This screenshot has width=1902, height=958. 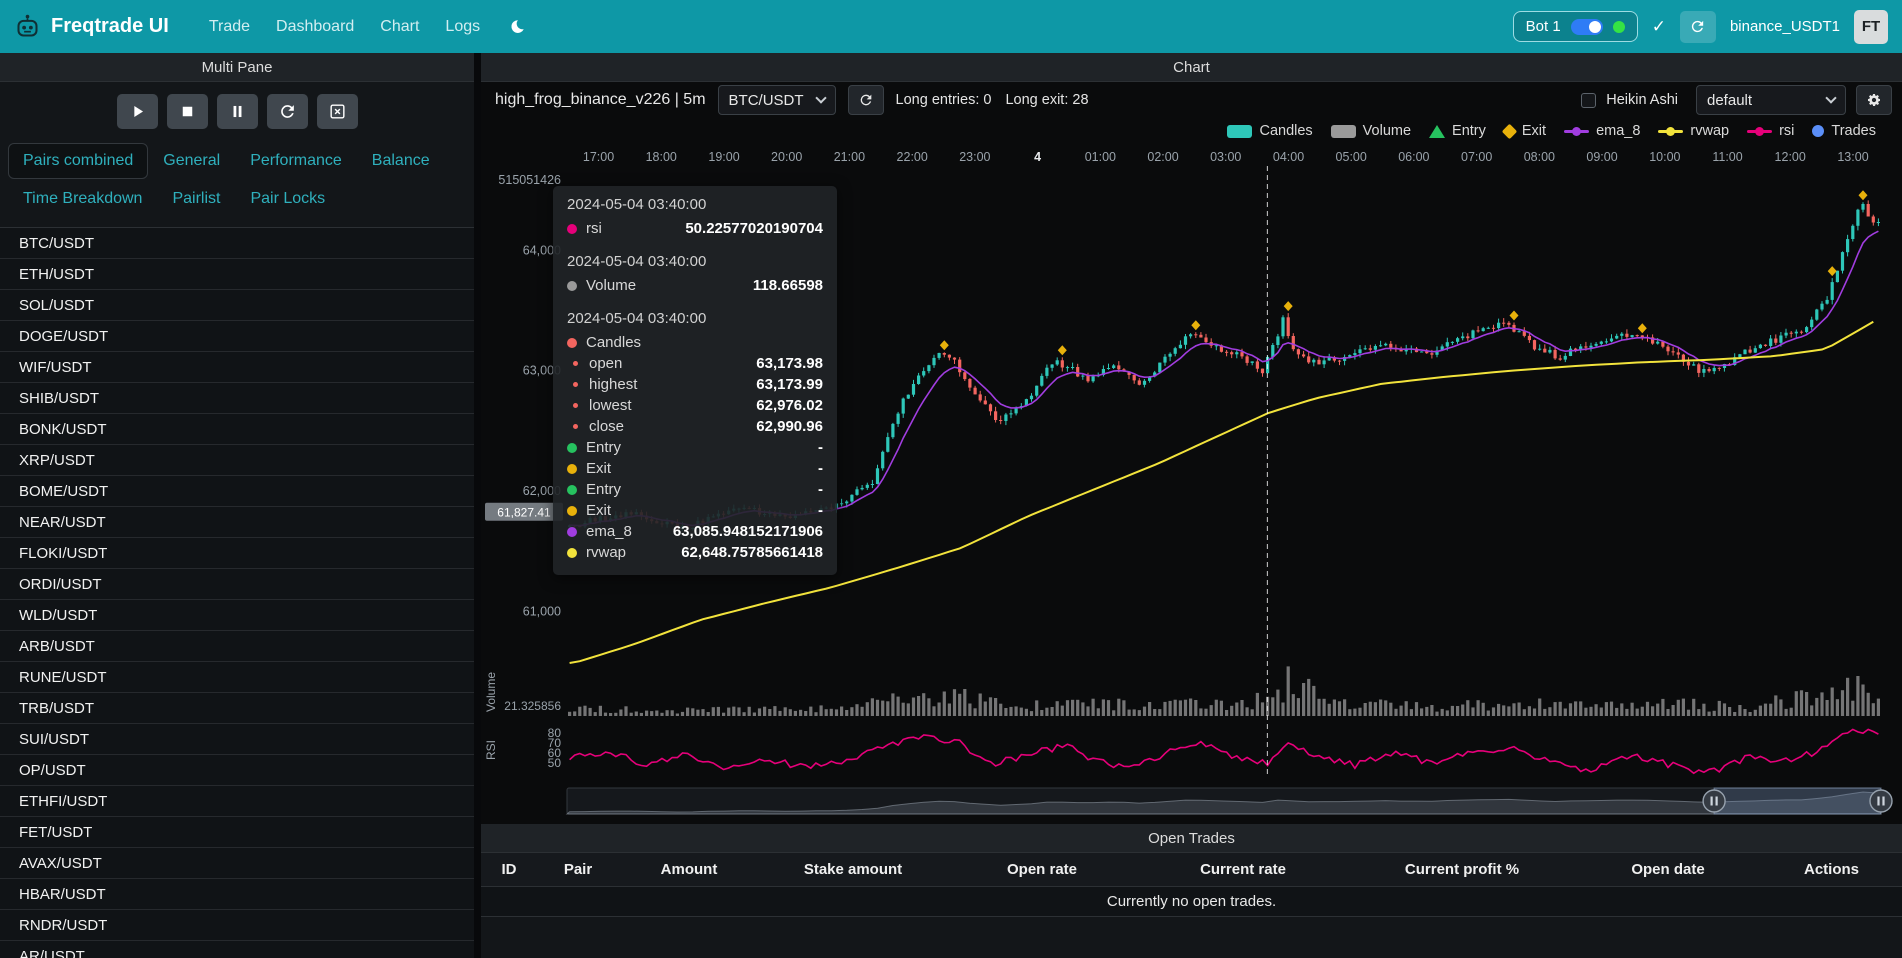 What do you see at coordinates (1224, 751) in the screenshot?
I see `rsi-line` at bounding box center [1224, 751].